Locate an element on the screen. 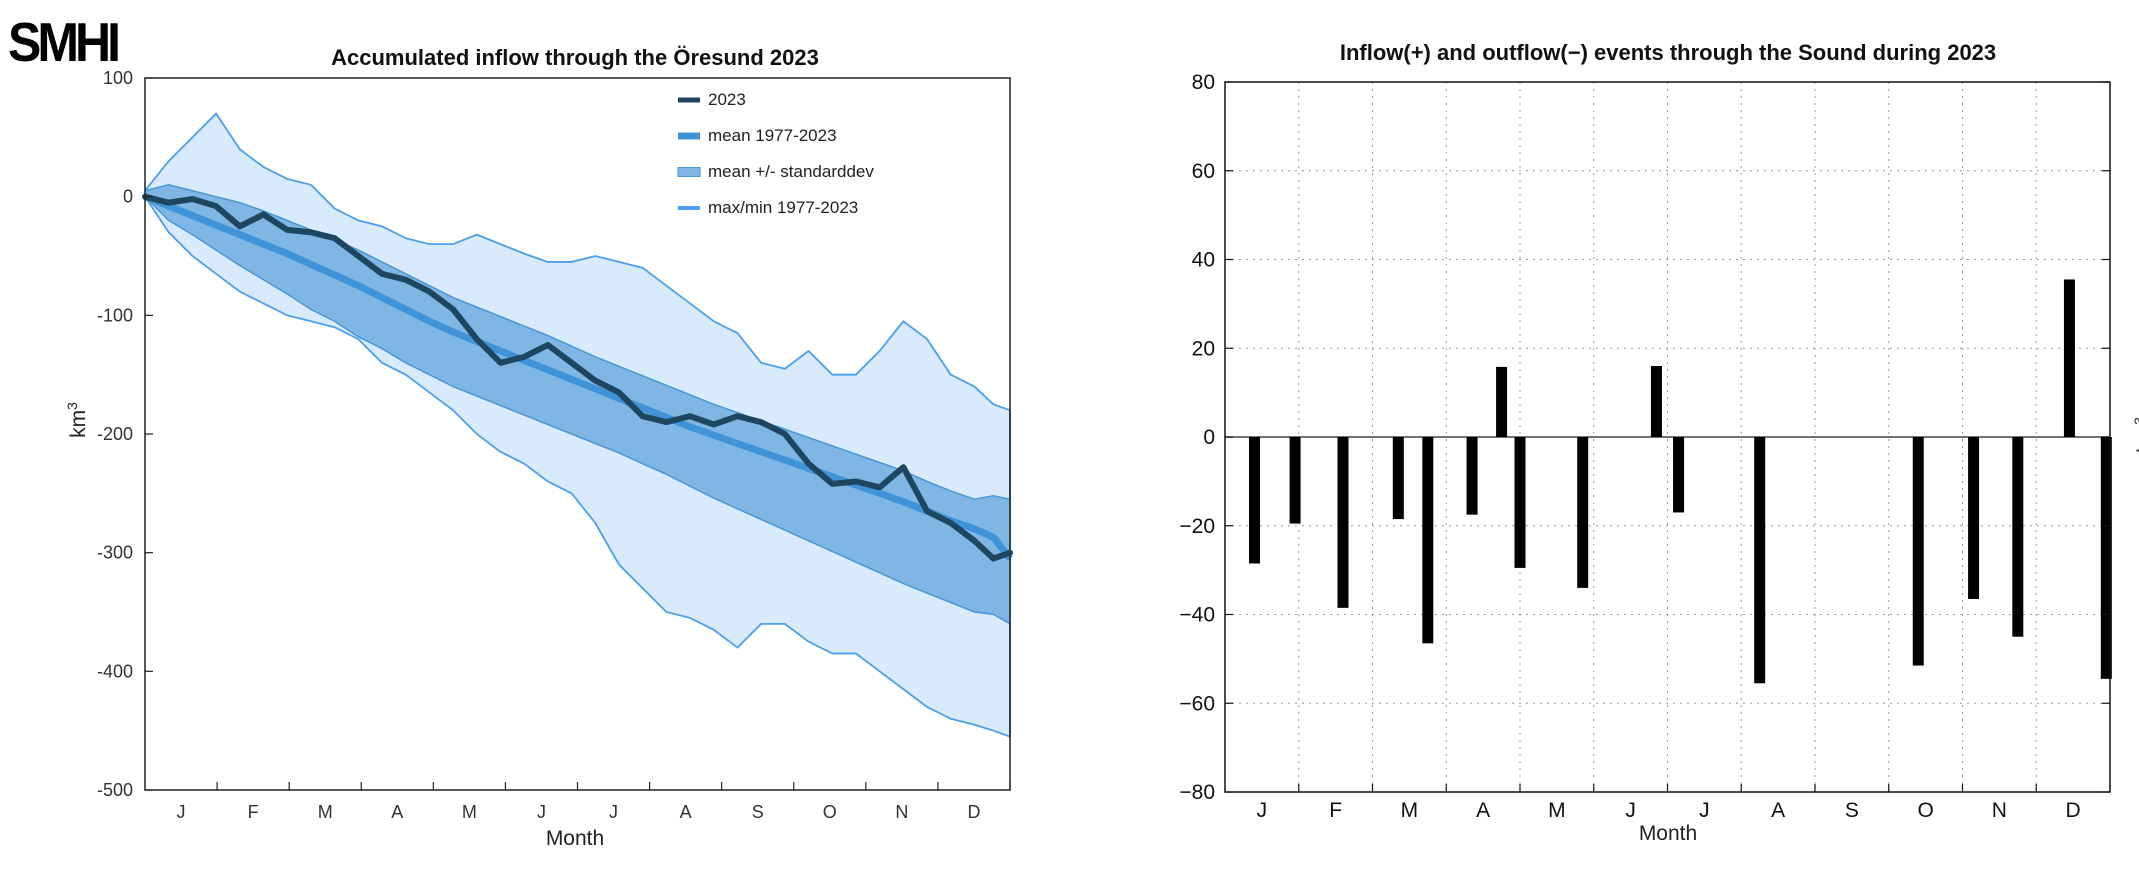 This screenshot has width=2139, height=881. legend-entry: max/min 1977-2023 is located at coordinates (783, 207).